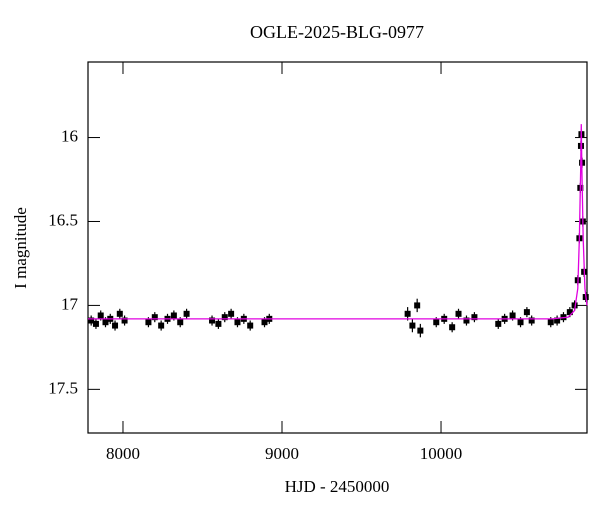 The height and width of the screenshot is (512, 600). Describe the element at coordinates (69, 135) in the screenshot. I see `y-tick-label: 16` at that location.